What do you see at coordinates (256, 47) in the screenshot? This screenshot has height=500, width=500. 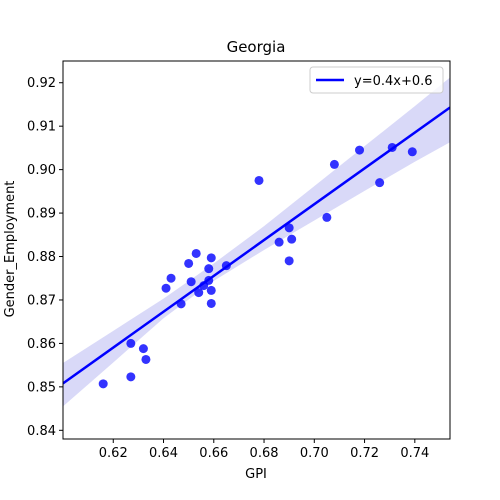 I see `chart-title: Georgia` at bounding box center [256, 47].